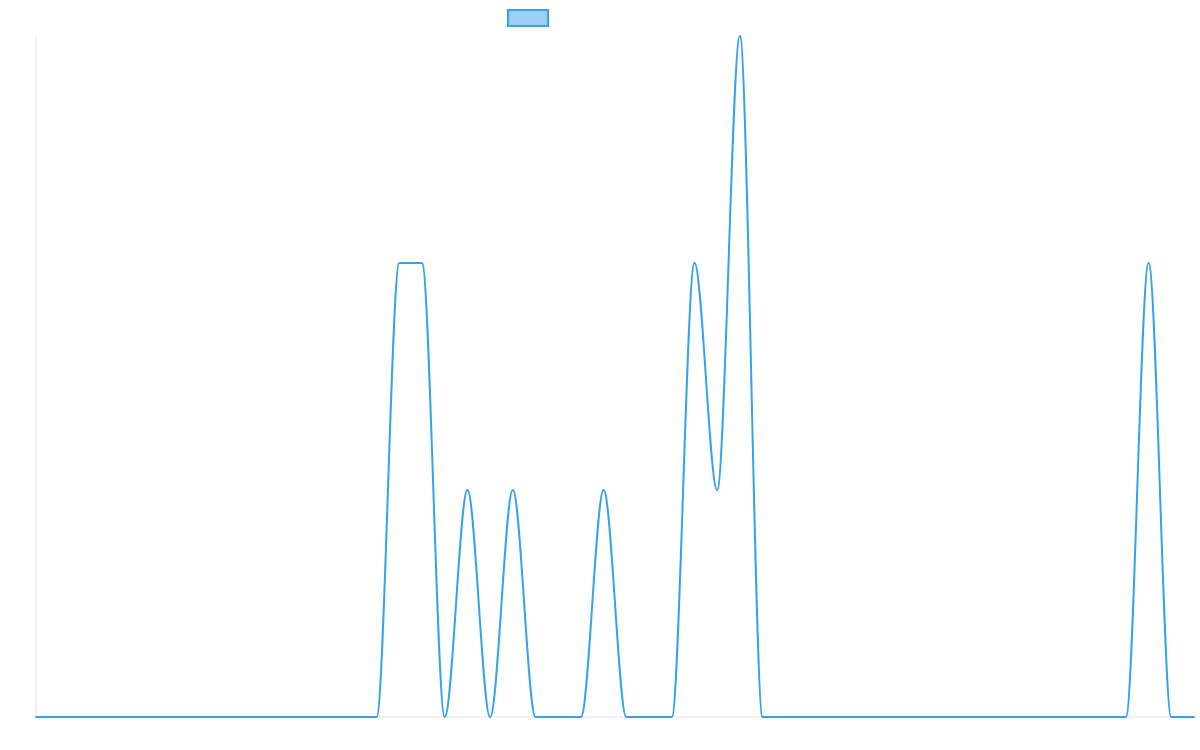 The image size is (1200, 750). I want to click on legend-swatch, so click(528, 18).